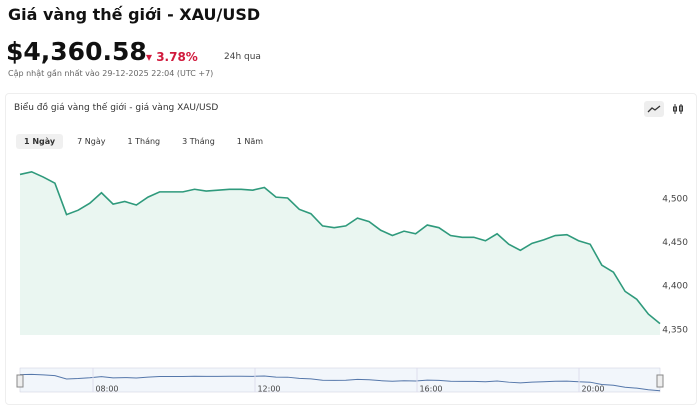 The height and width of the screenshot is (405, 700). I want to click on range-tabs: 1 Ngày 7 Ngày 1 Tháng 3 Tháng 1 Năm, so click(143, 141).